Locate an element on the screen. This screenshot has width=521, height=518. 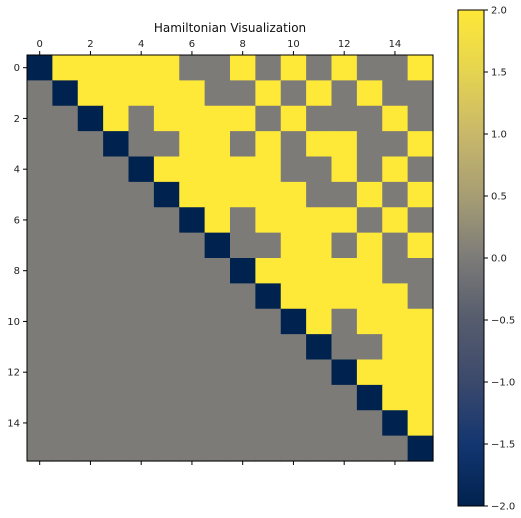
heatmap-cell-r6-c5 is located at coordinates (166, 220).